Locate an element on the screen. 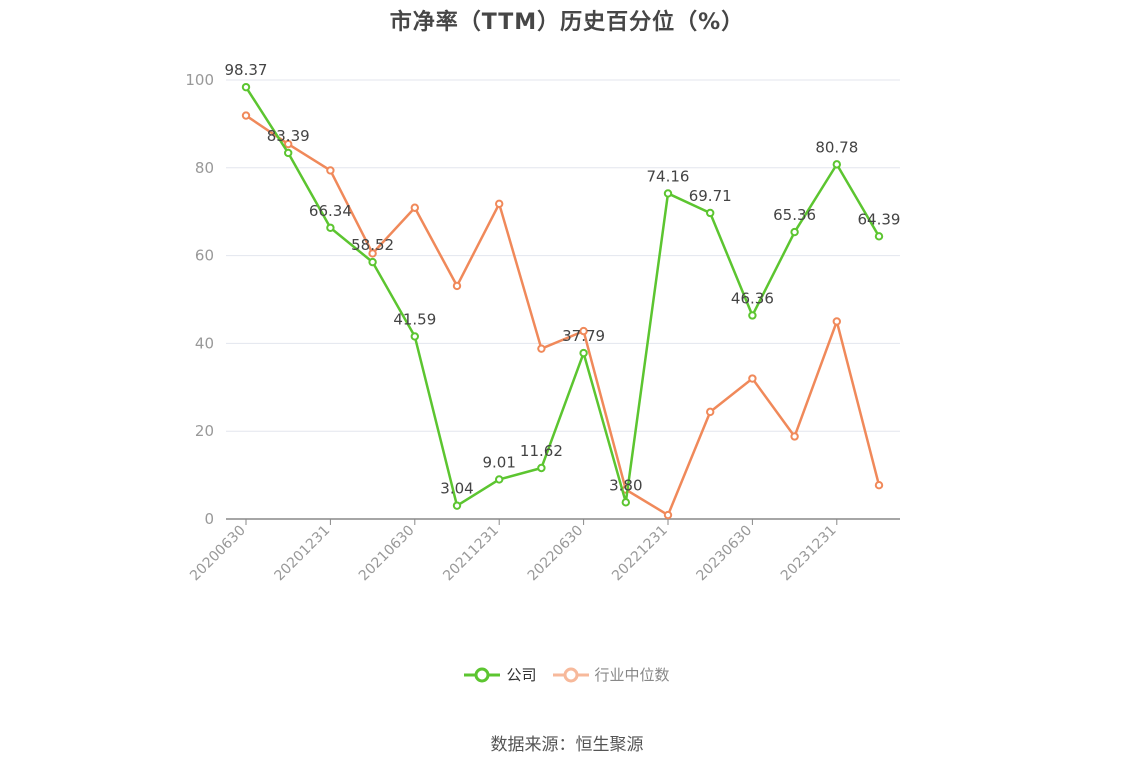  y-tick-label: 80 is located at coordinates (204, 168).